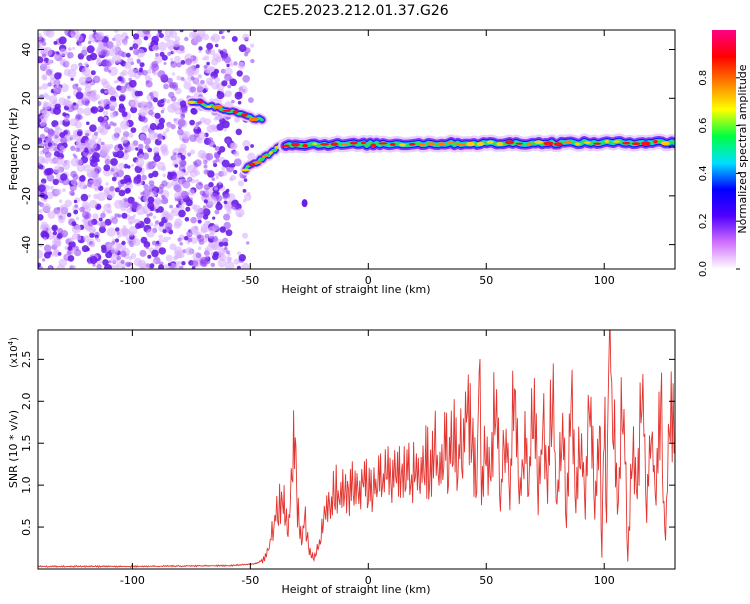  I want to click on upper-branch-hotspot, so click(191, 102).